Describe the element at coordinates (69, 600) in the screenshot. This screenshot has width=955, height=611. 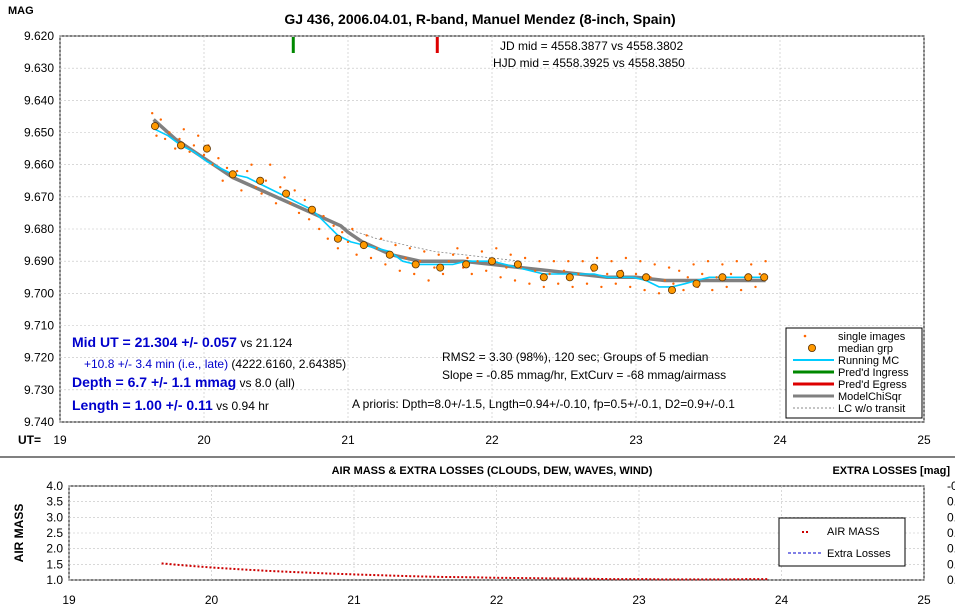
I see `airmass-x-tick-label: 19` at that location.